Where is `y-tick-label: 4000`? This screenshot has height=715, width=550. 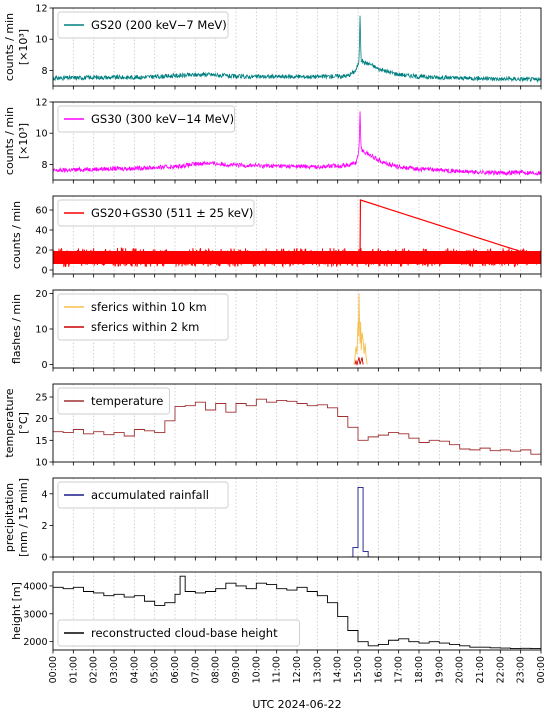 y-tick-label: 4000 is located at coordinates (35, 586).